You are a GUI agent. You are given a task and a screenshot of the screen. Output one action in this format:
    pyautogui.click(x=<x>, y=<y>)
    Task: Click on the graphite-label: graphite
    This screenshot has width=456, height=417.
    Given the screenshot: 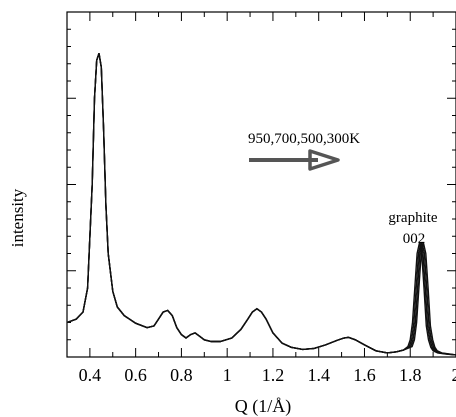 What is the action you would take?
    pyautogui.click(x=412, y=218)
    